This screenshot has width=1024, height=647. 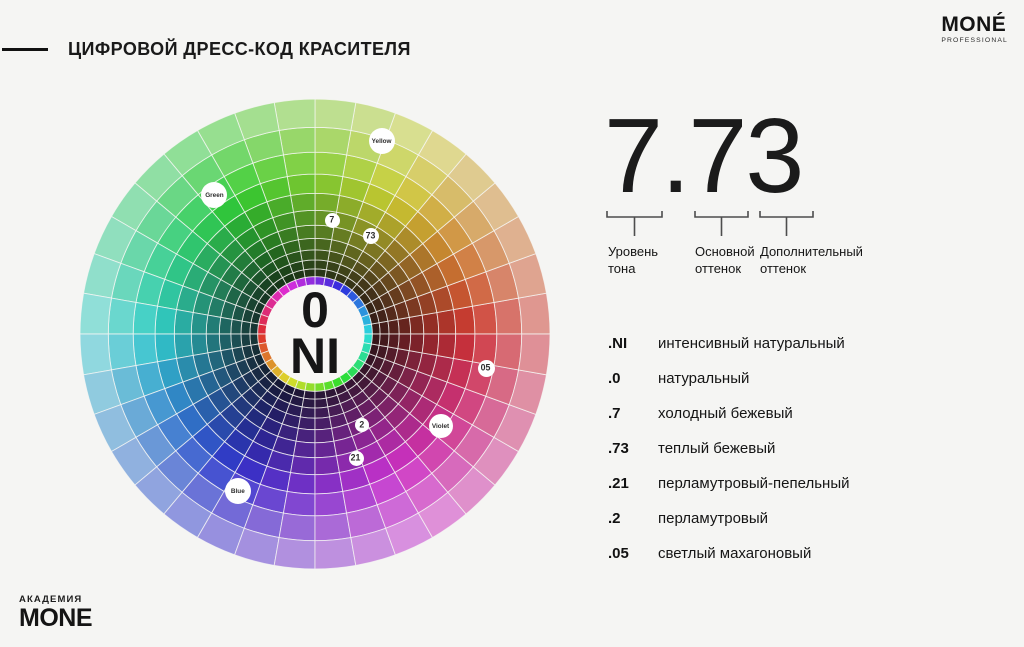 I want to click on wheel-label-text: 21, so click(x=356, y=458).